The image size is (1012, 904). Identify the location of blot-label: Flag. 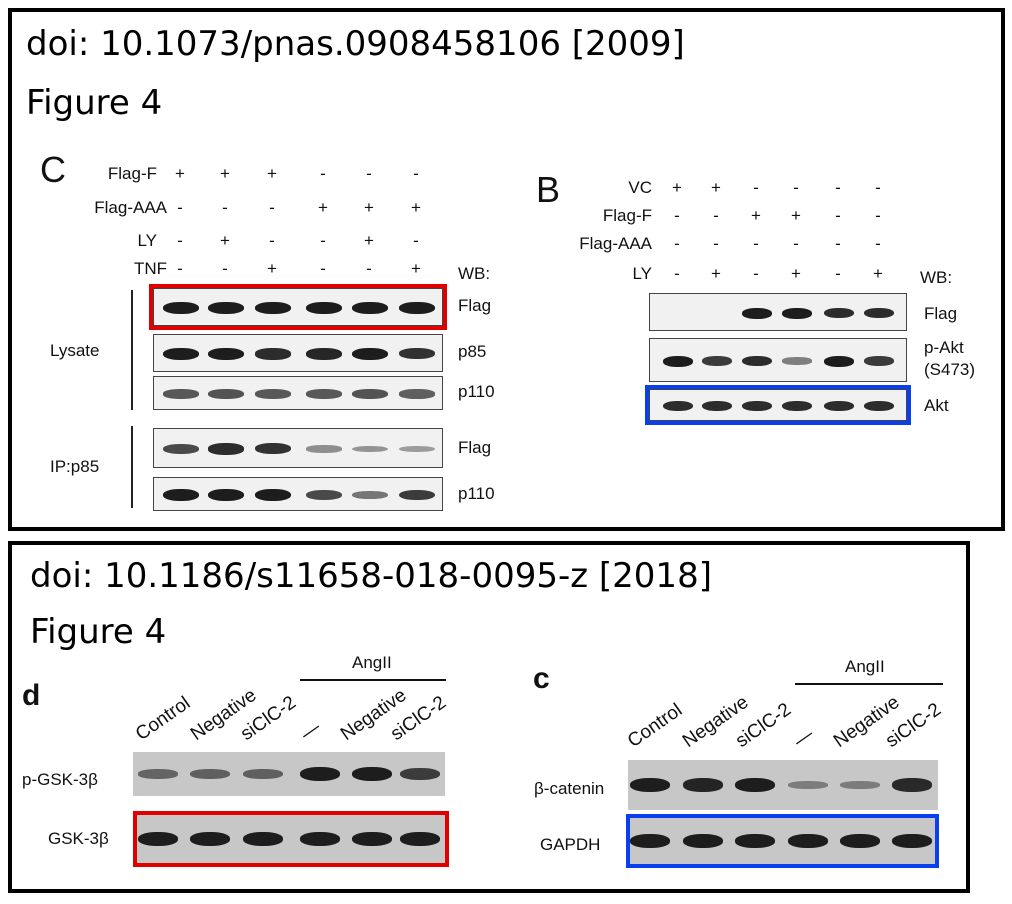
(941, 313).